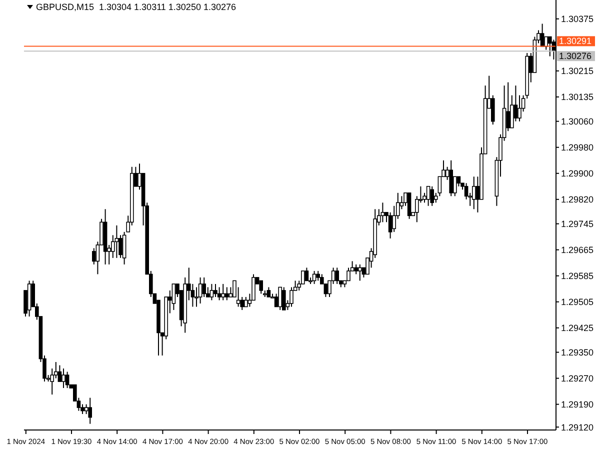  What do you see at coordinates (575, 41) in the screenshot?
I see `ref-line-label: 1.30291` at bounding box center [575, 41].